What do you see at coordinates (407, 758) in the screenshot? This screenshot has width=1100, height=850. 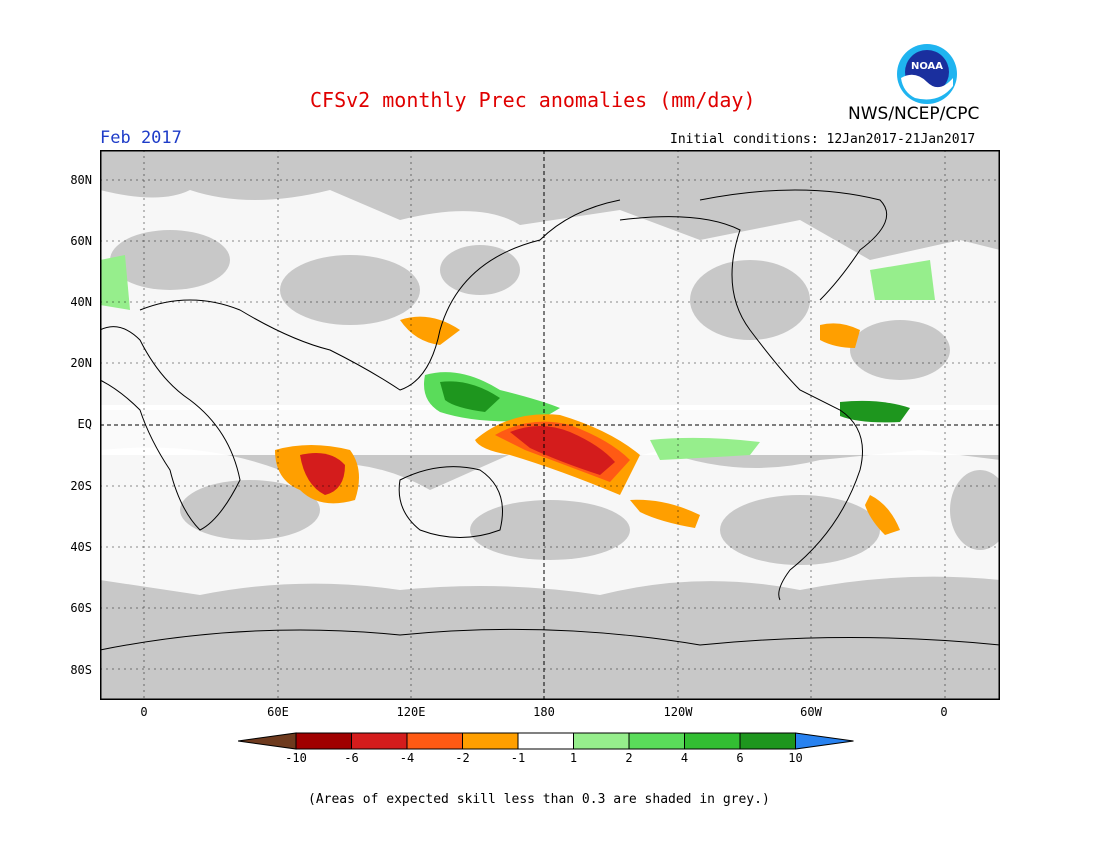 I see `colorbar-label: -4` at bounding box center [407, 758].